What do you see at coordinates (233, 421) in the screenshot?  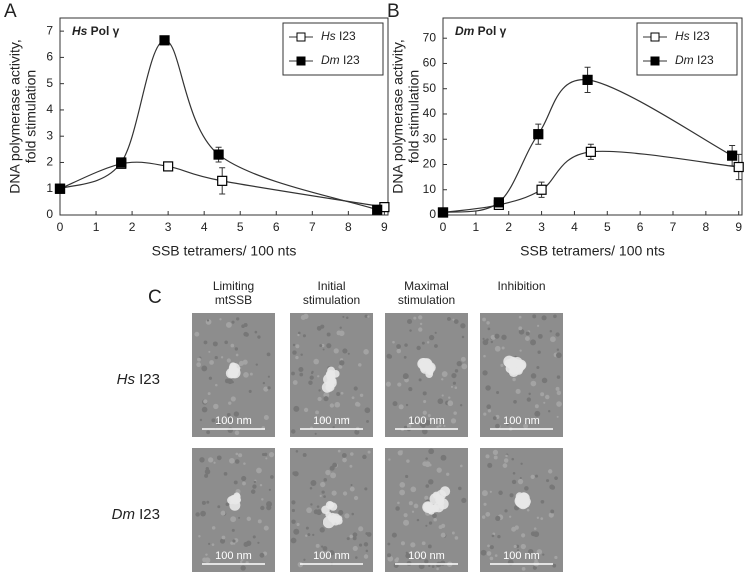 I see `scale-bar-label: 100 nm` at bounding box center [233, 421].